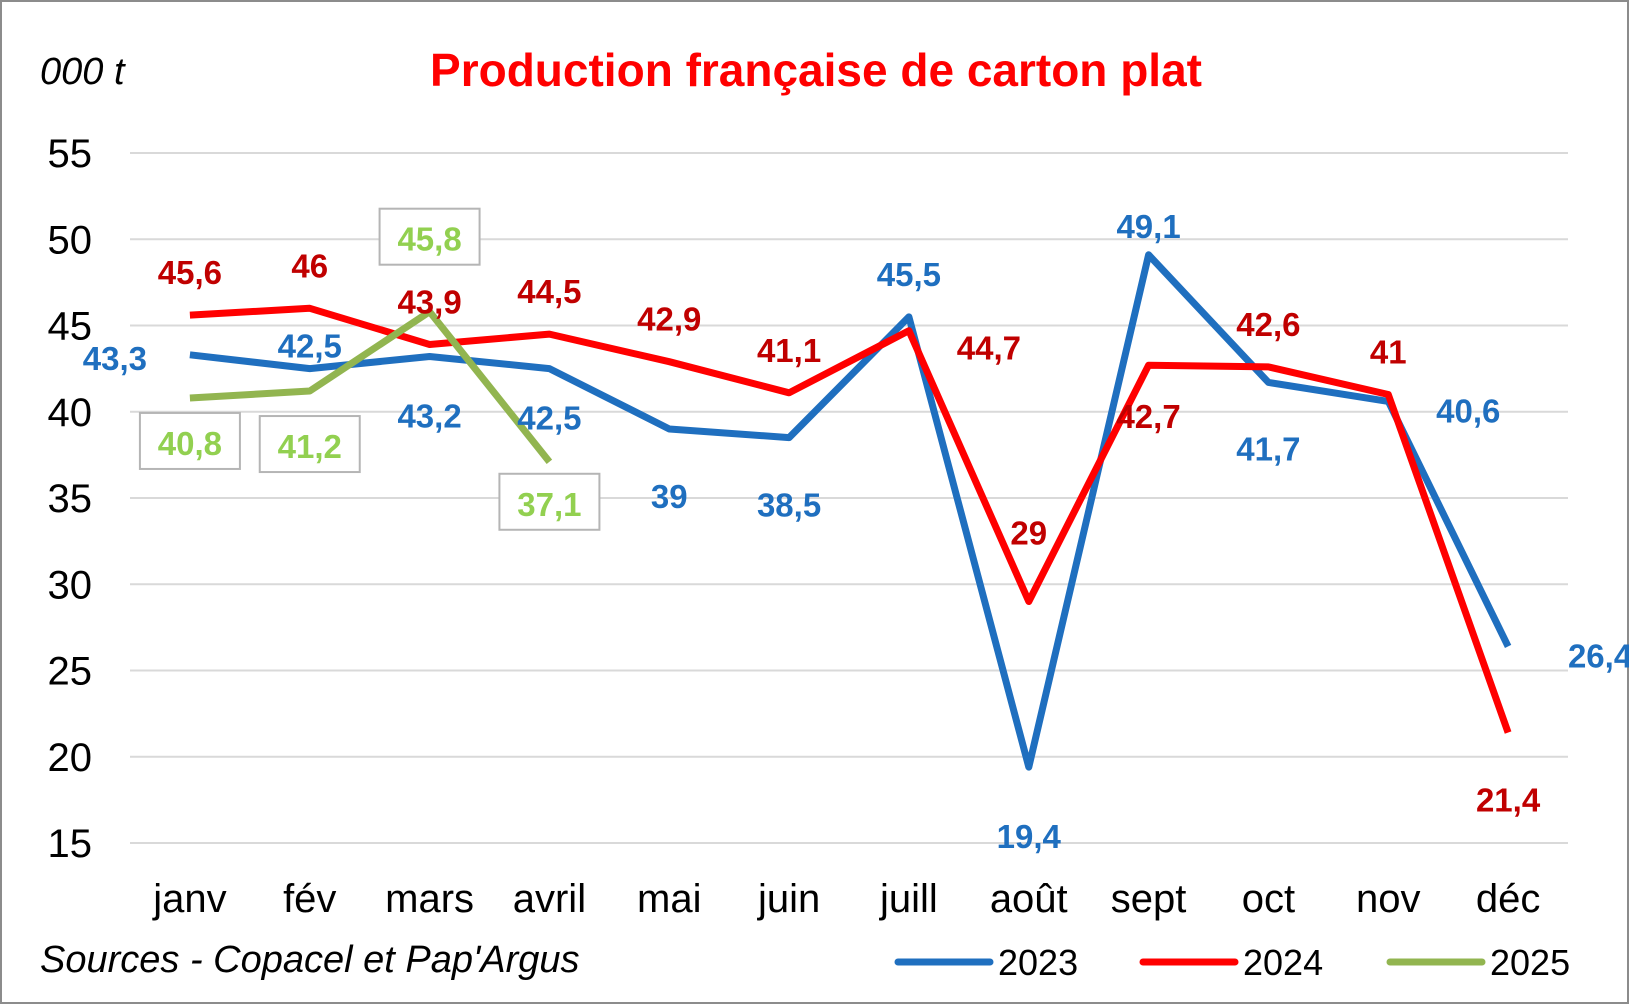 This screenshot has width=1629, height=1004. I want to click on y-tick-label: 25, so click(70, 672).